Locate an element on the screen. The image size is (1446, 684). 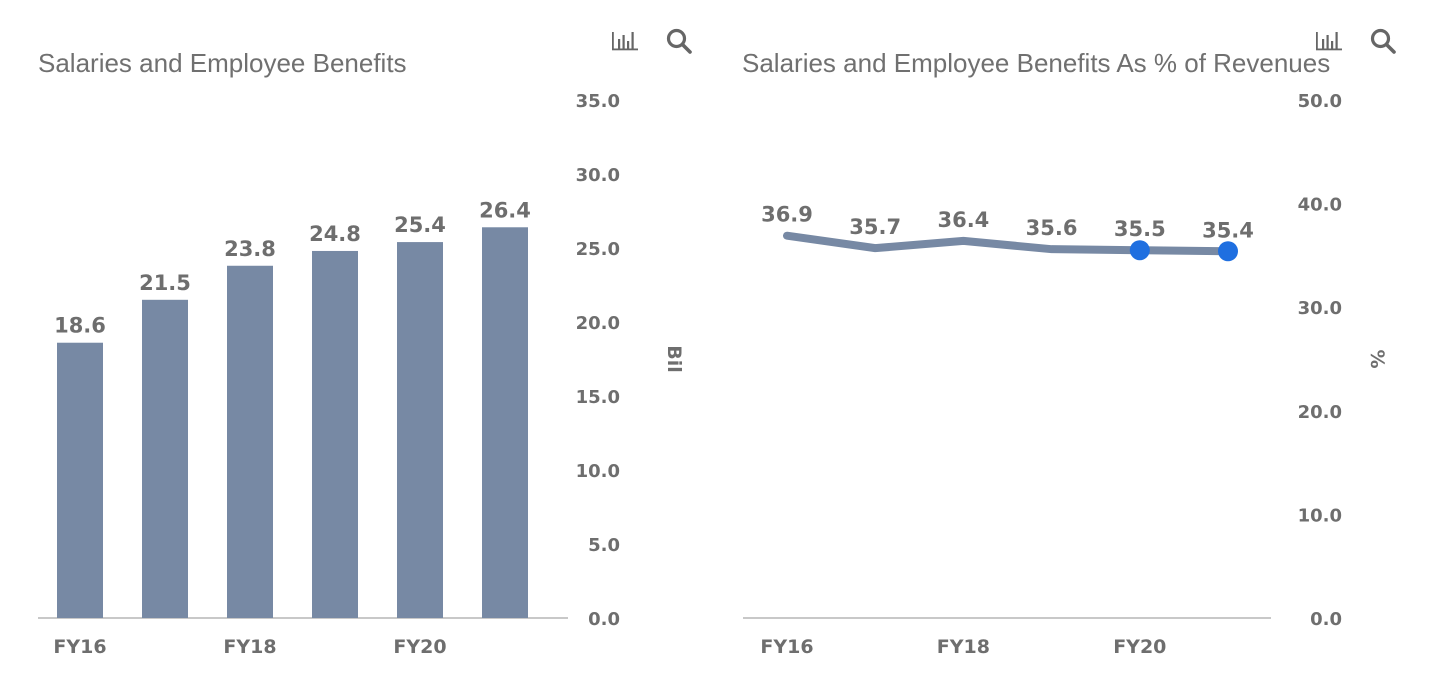
y-tick-label: 50.0 is located at coordinates (1320, 101).